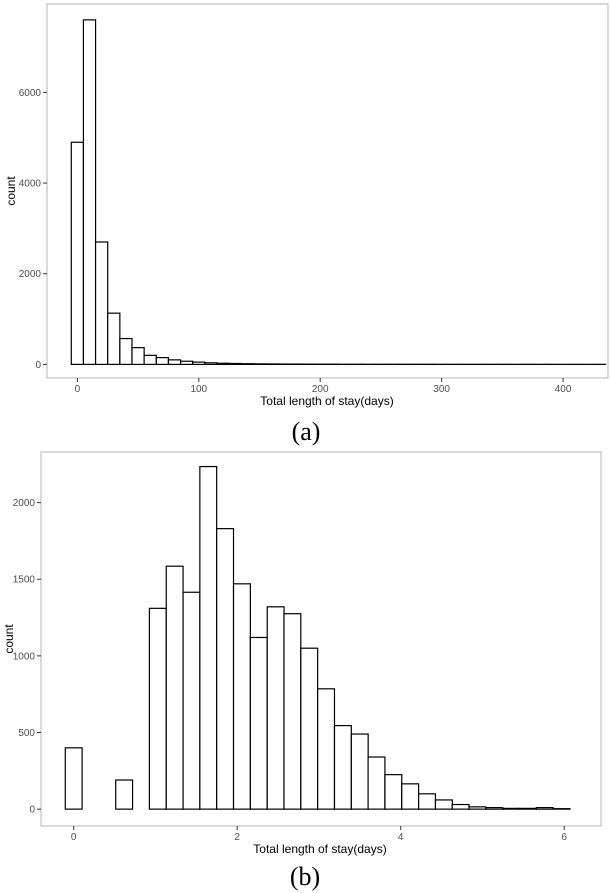  I want to click on chart-b-yticks: 0 500 1000 1500 2000, so click(27, 657).